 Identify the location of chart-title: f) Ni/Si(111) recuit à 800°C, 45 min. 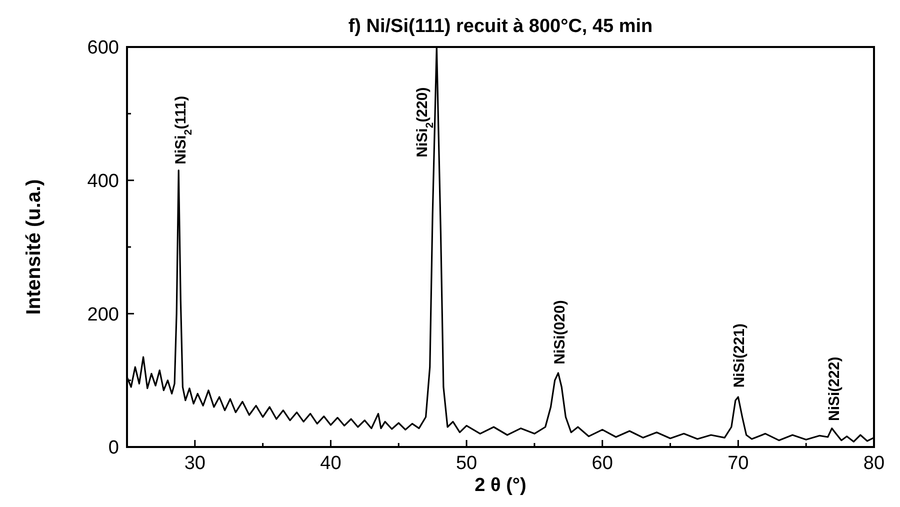
(500, 26).